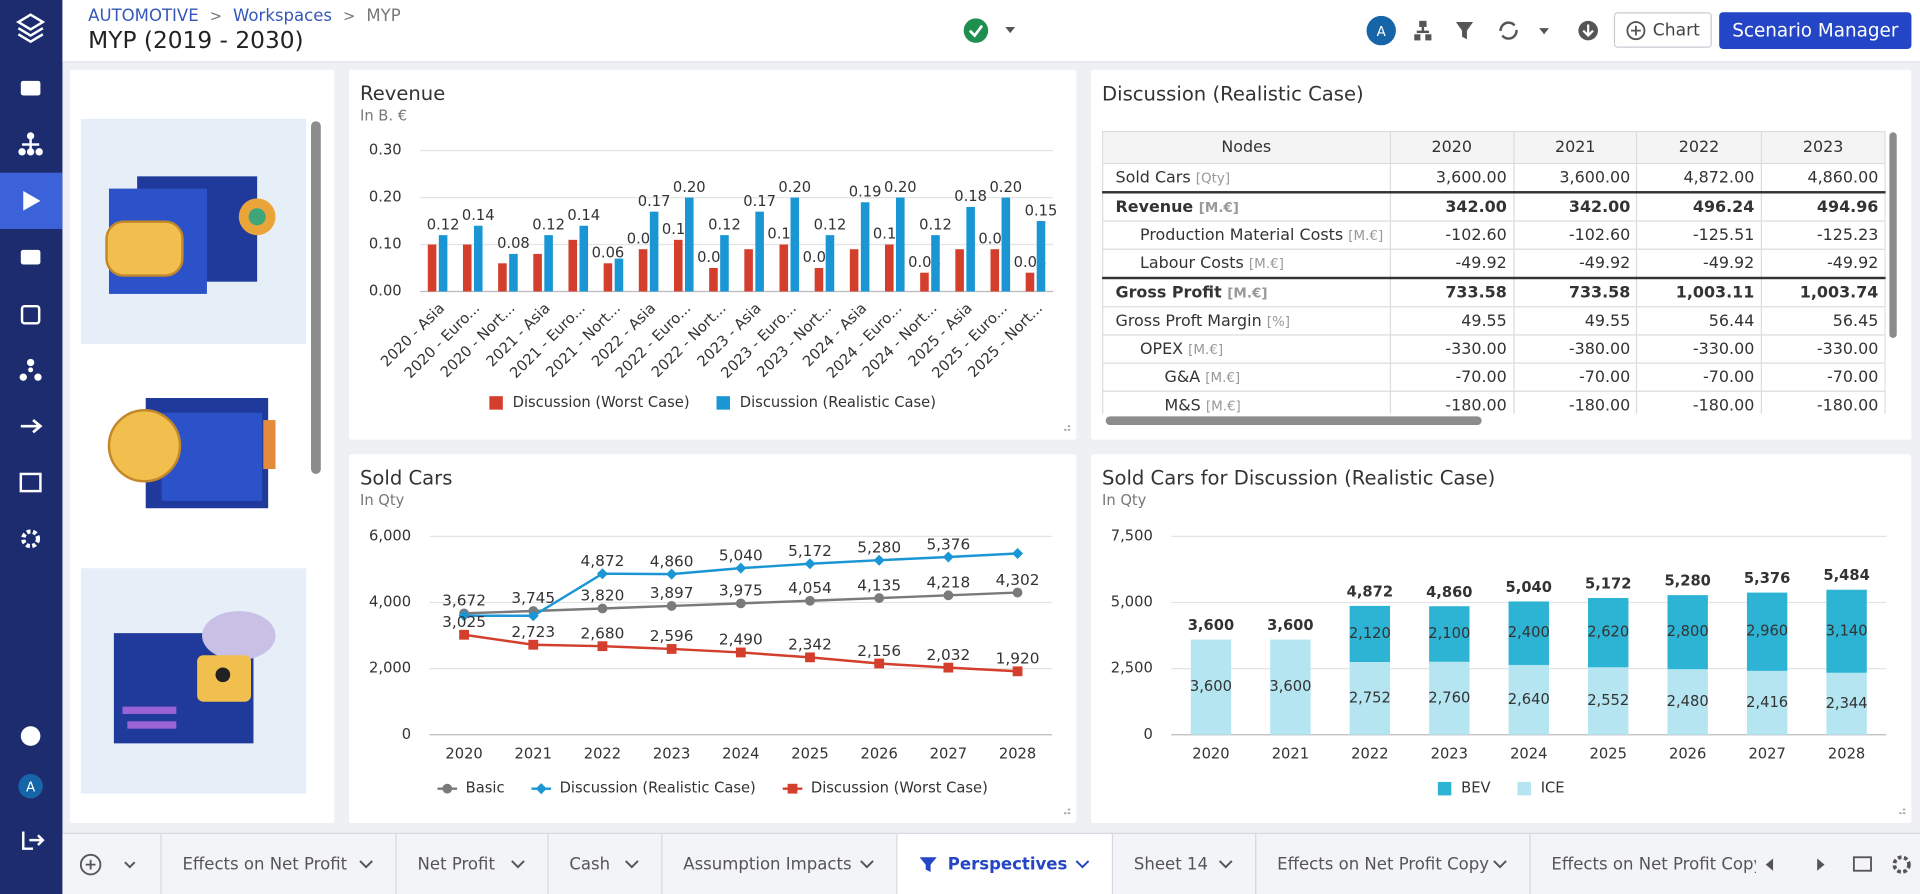 The image size is (1920, 894). I want to click on tab: Sheet 14, so click(1185, 863).